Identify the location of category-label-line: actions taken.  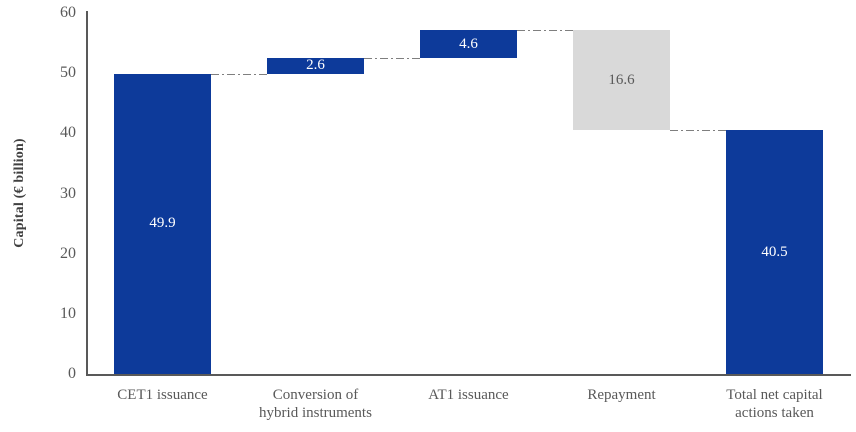
(774, 413).